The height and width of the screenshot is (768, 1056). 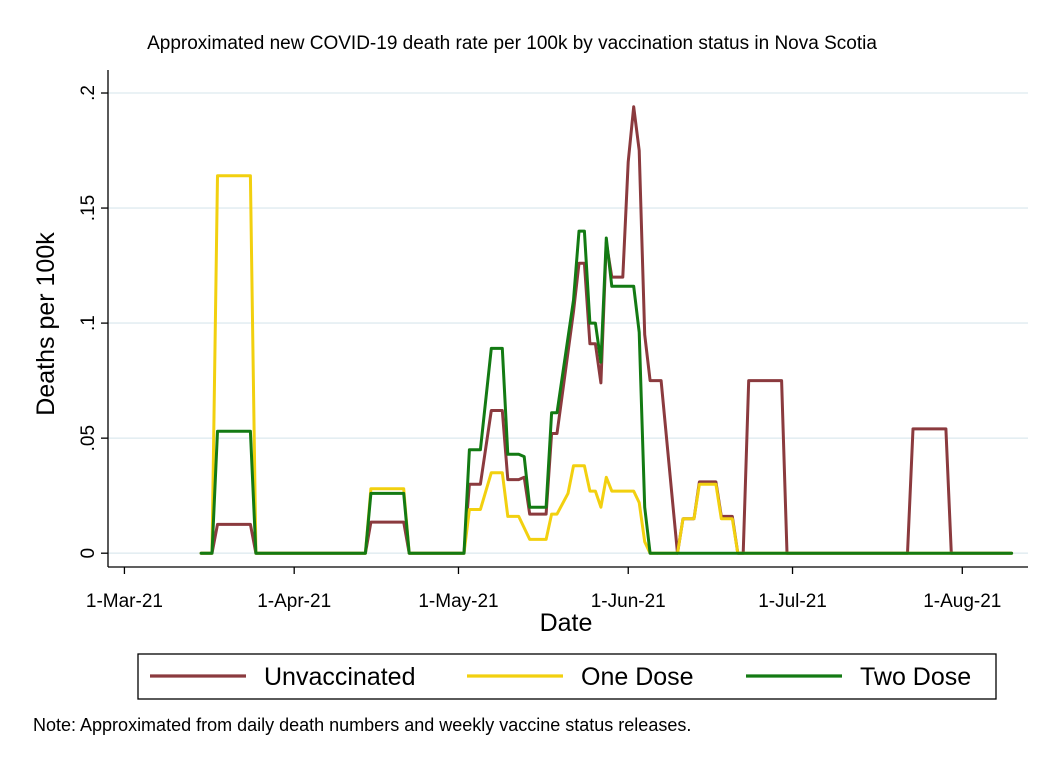 I want to click on x-tick-label: 1-Aug-21, so click(x=962, y=601).